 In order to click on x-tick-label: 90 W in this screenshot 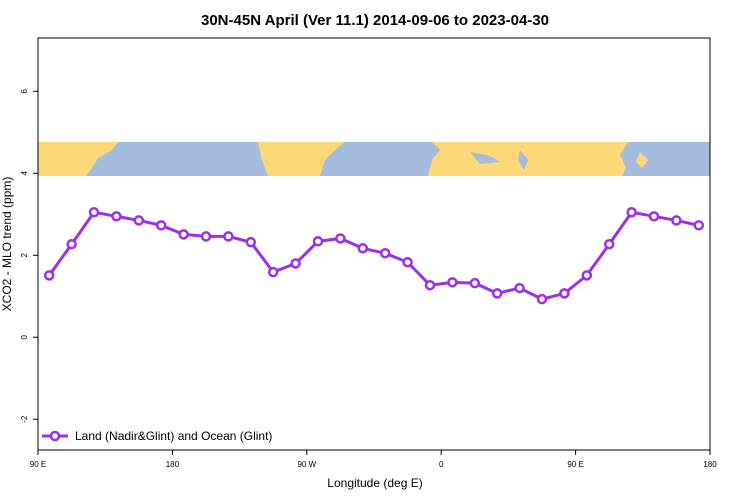, I will do `click(306, 464)`.